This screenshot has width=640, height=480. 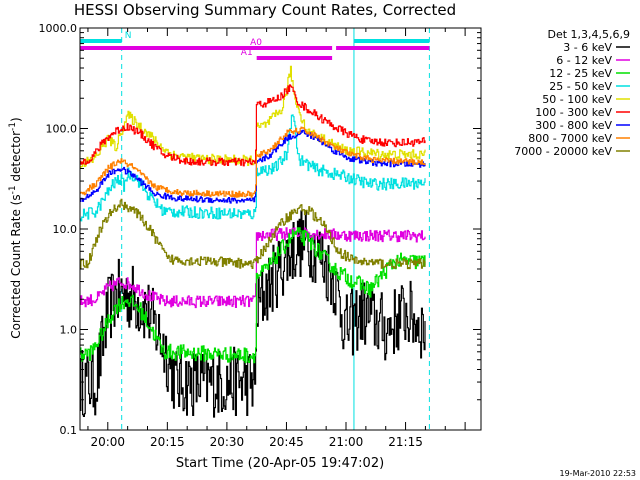 What do you see at coordinates (573, 125) in the screenshot?
I see `legend-label-6: 300 - 800 keV` at bounding box center [573, 125].